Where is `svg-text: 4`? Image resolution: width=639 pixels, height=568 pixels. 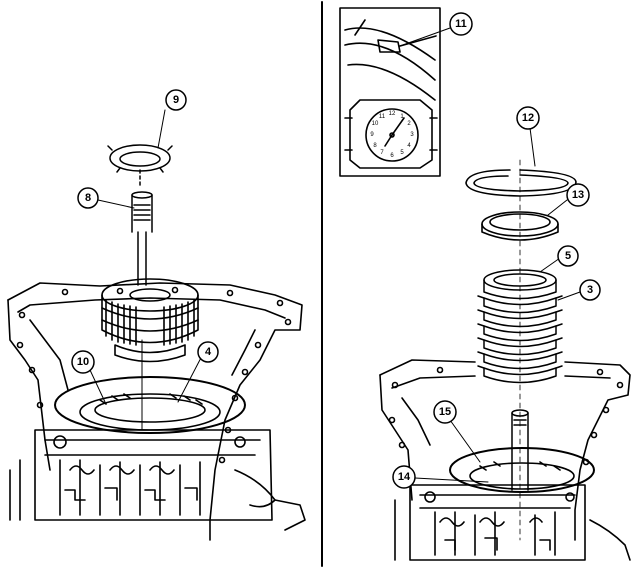 svg-text: 4 is located at coordinates (208, 352).